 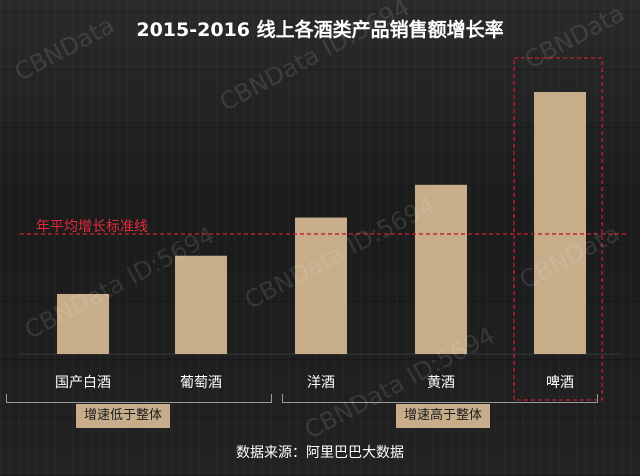 I want to click on low-group-bracket, so click(x=139, y=398).